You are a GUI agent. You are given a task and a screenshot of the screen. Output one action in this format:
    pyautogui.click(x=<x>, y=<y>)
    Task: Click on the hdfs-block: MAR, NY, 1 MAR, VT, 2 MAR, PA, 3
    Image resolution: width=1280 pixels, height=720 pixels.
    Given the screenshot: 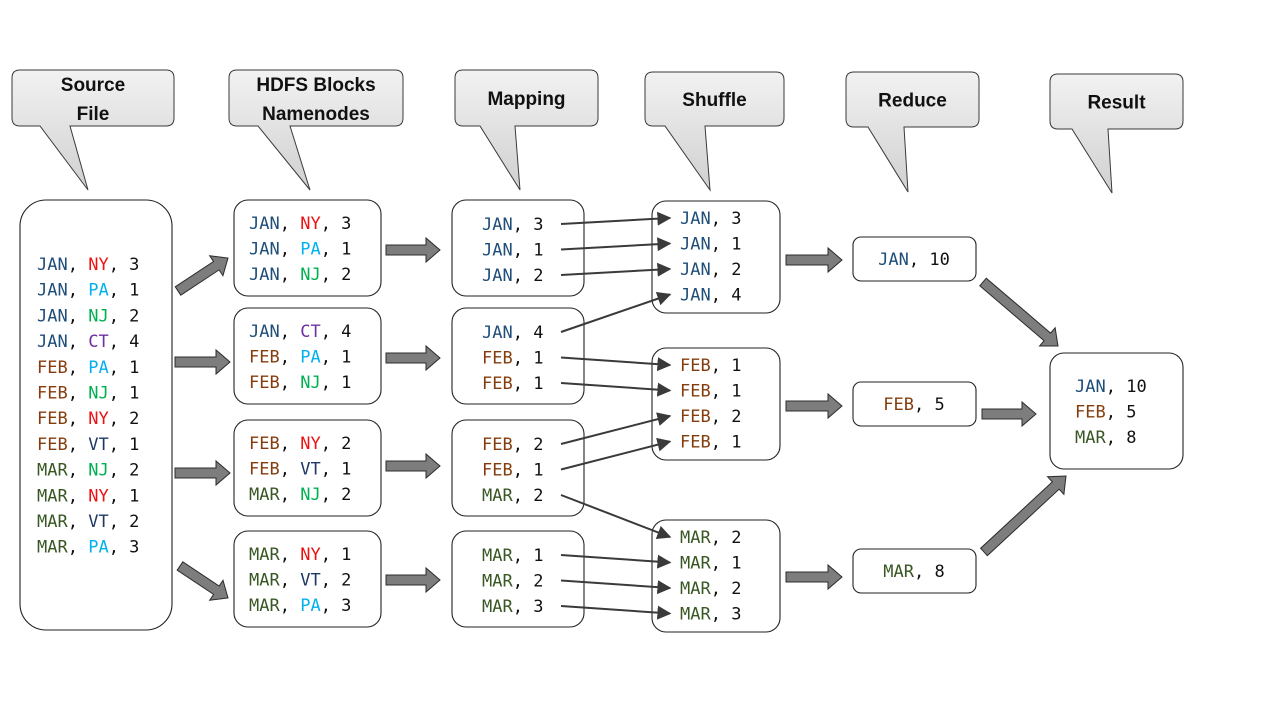 What is the action you would take?
    pyautogui.click(x=307, y=579)
    